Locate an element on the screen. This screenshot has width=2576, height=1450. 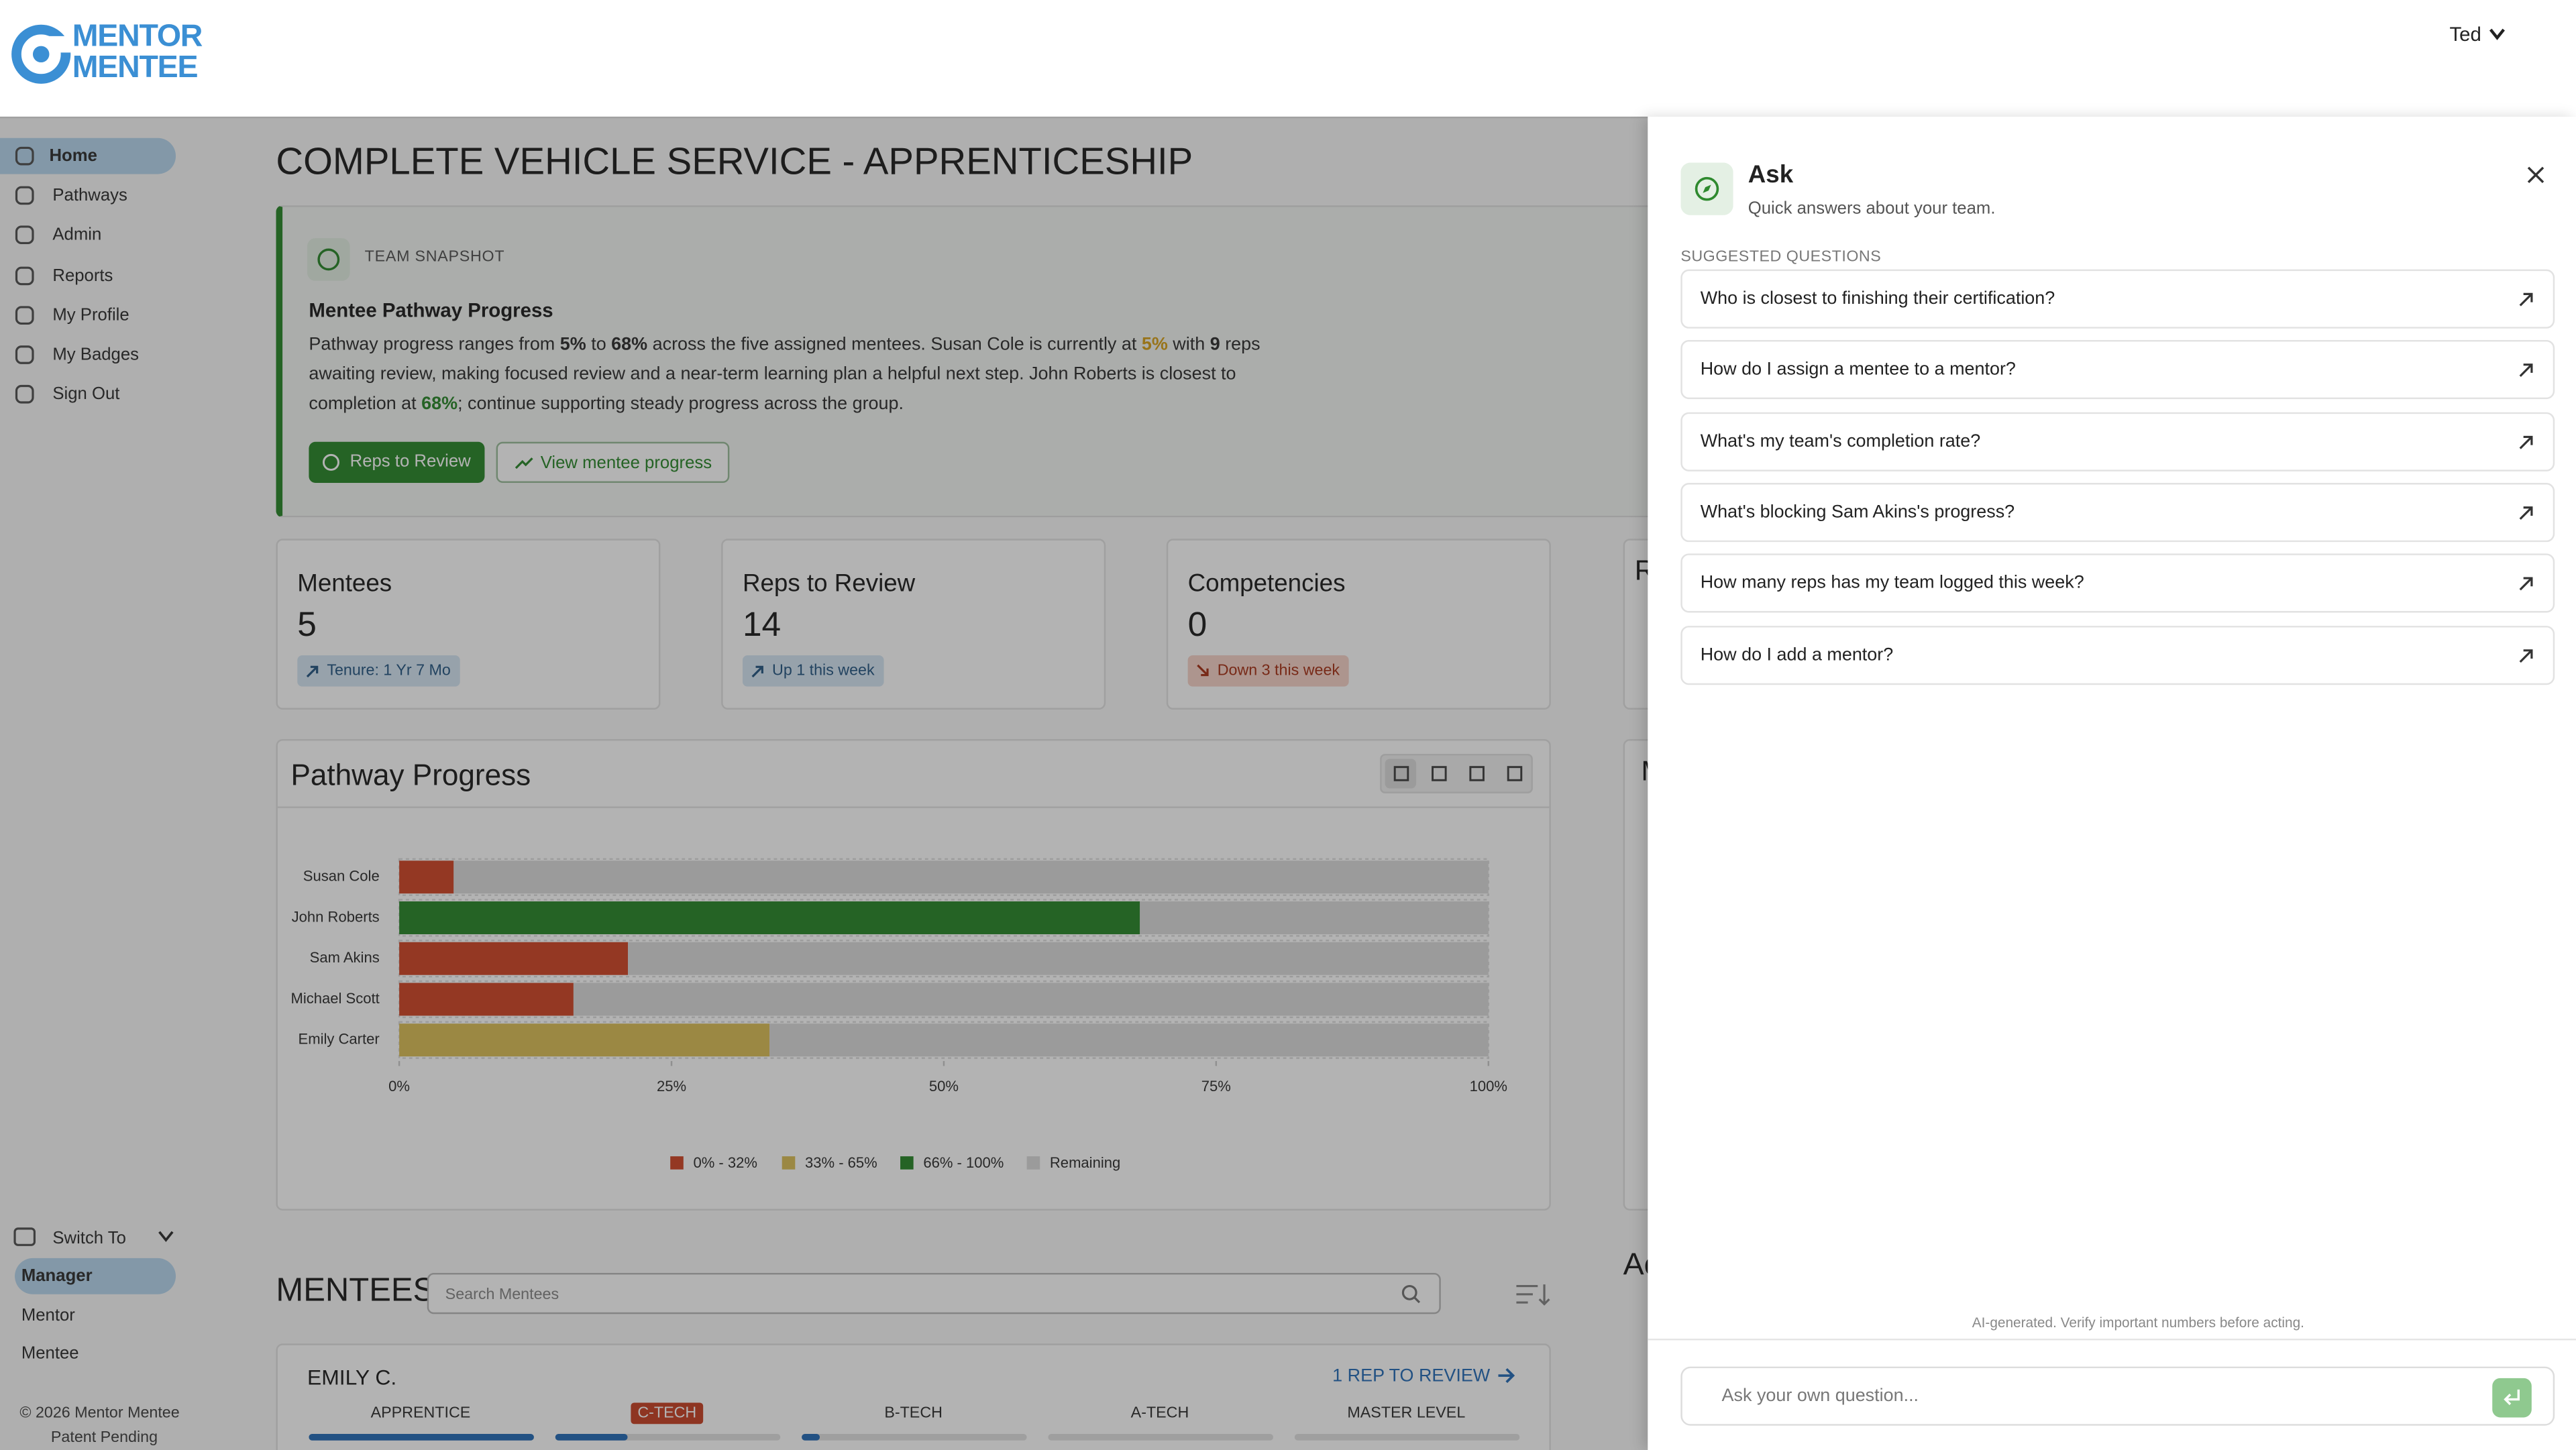
patent: Patent Pending is located at coordinates (104, 1438).